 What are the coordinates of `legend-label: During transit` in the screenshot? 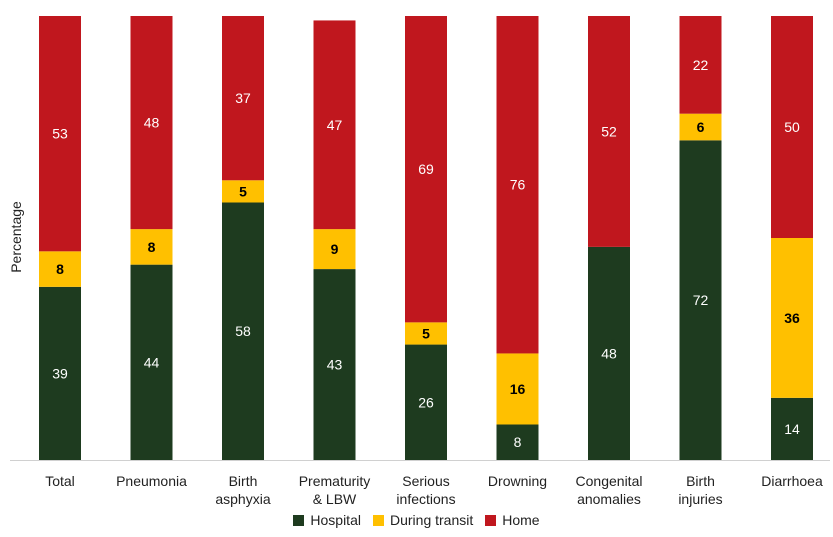 It's located at (431, 520).